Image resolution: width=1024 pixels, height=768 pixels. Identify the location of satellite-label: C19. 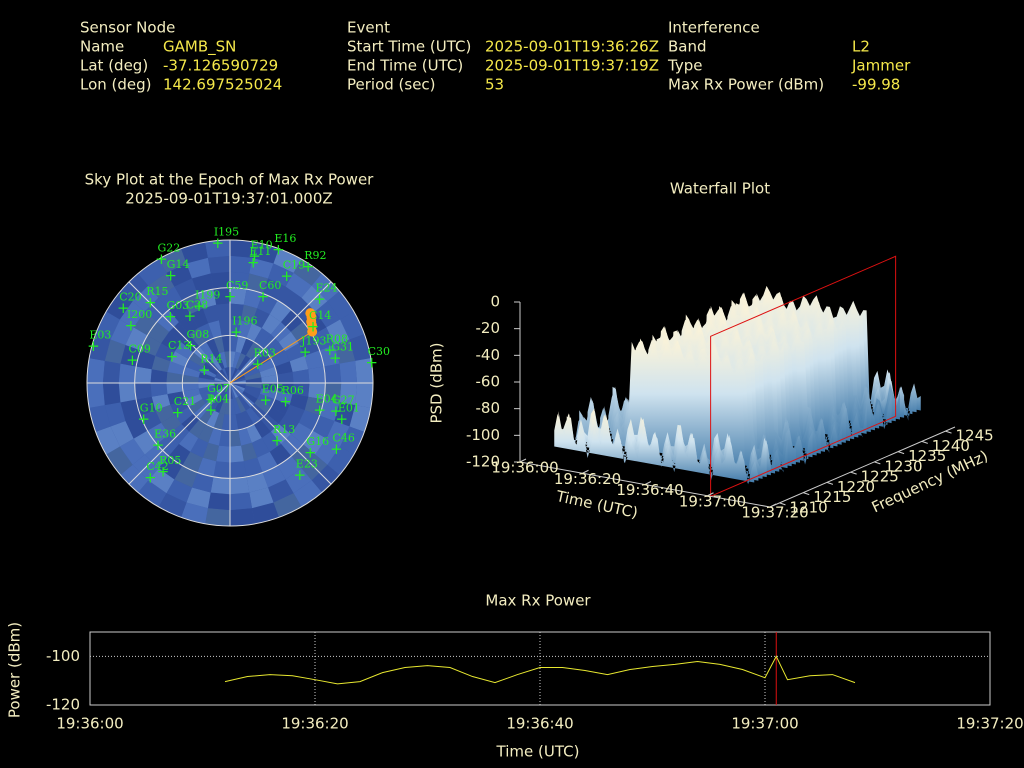
(294, 264).